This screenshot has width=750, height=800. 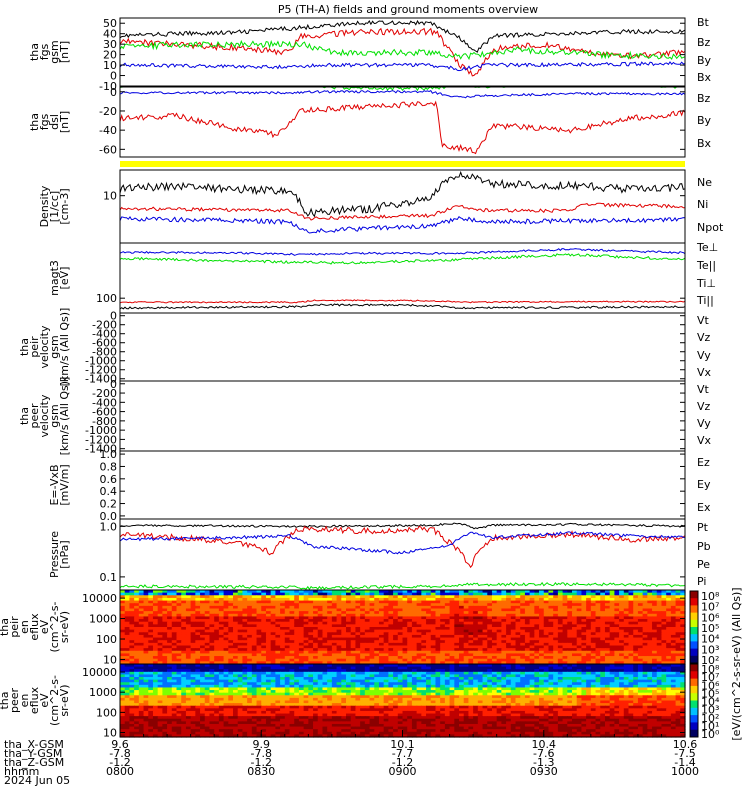 What do you see at coordinates (110, 23) in the screenshot?
I see `y-tick-label: 50` at bounding box center [110, 23].